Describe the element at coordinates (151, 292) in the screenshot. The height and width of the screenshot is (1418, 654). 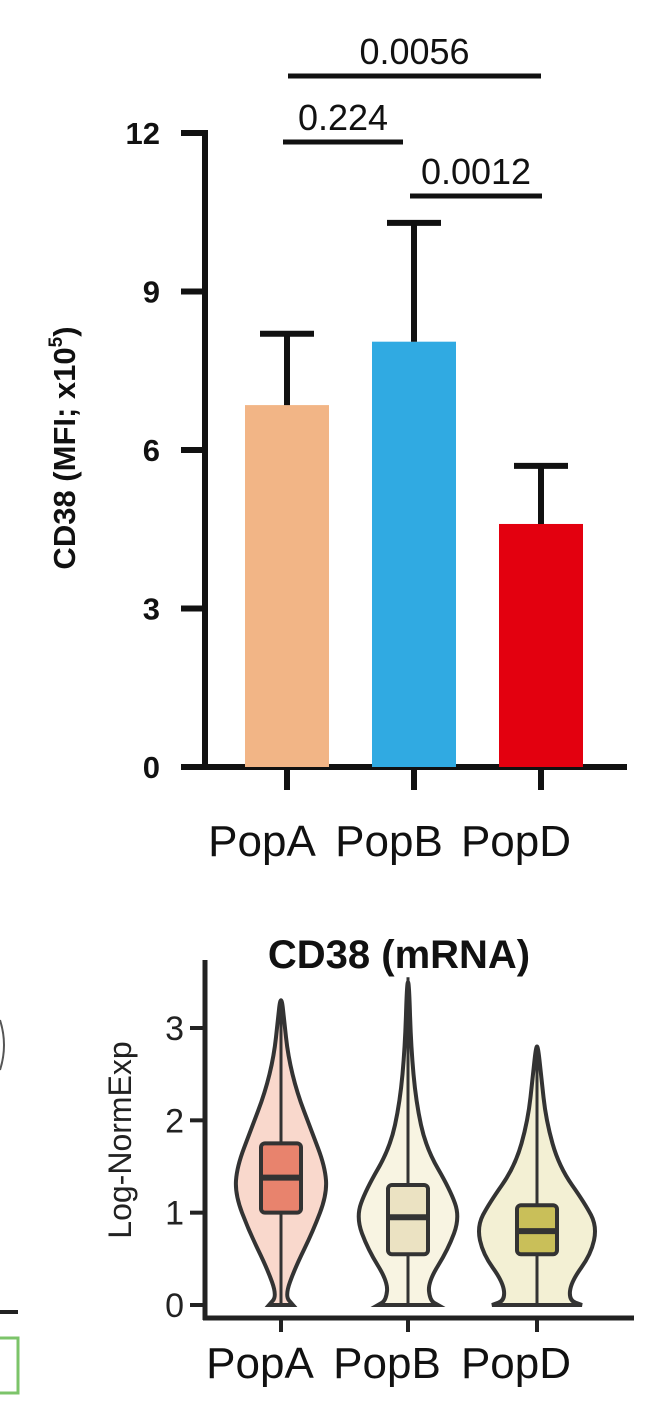
I see `bar-chart-y-tick-label: 9` at that location.